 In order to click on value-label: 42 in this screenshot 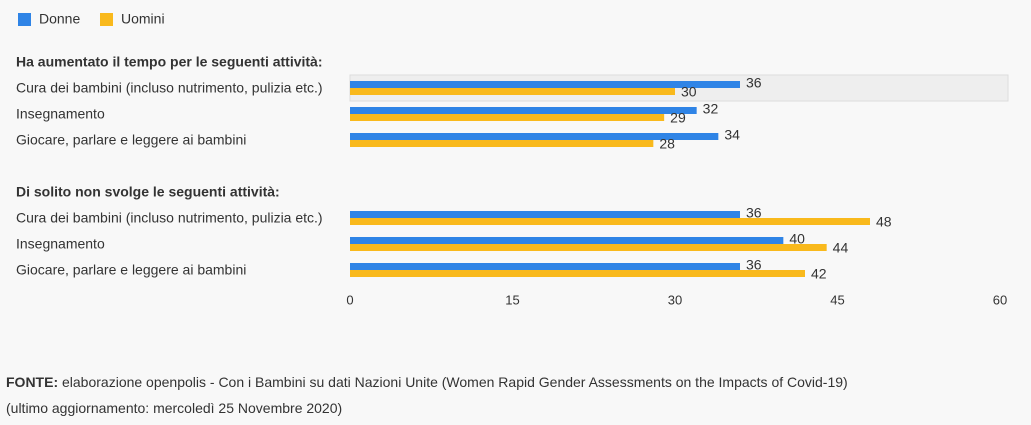, I will do `click(819, 274)`.